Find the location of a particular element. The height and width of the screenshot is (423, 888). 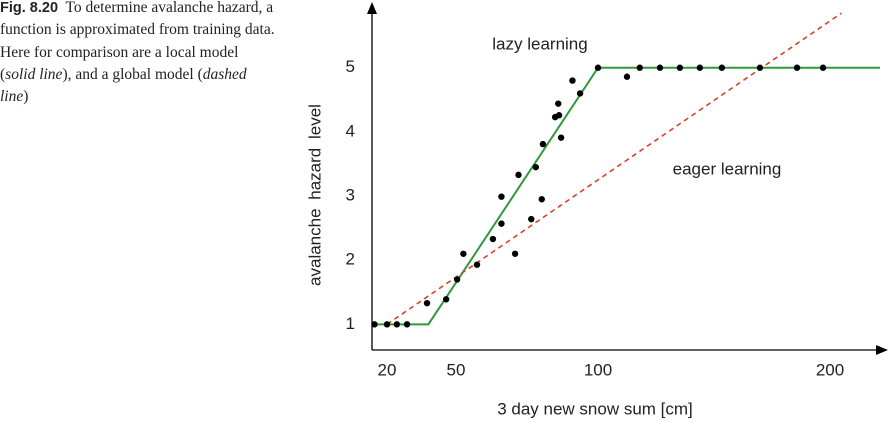

caption-italic: solid line is located at coordinates (34, 74).